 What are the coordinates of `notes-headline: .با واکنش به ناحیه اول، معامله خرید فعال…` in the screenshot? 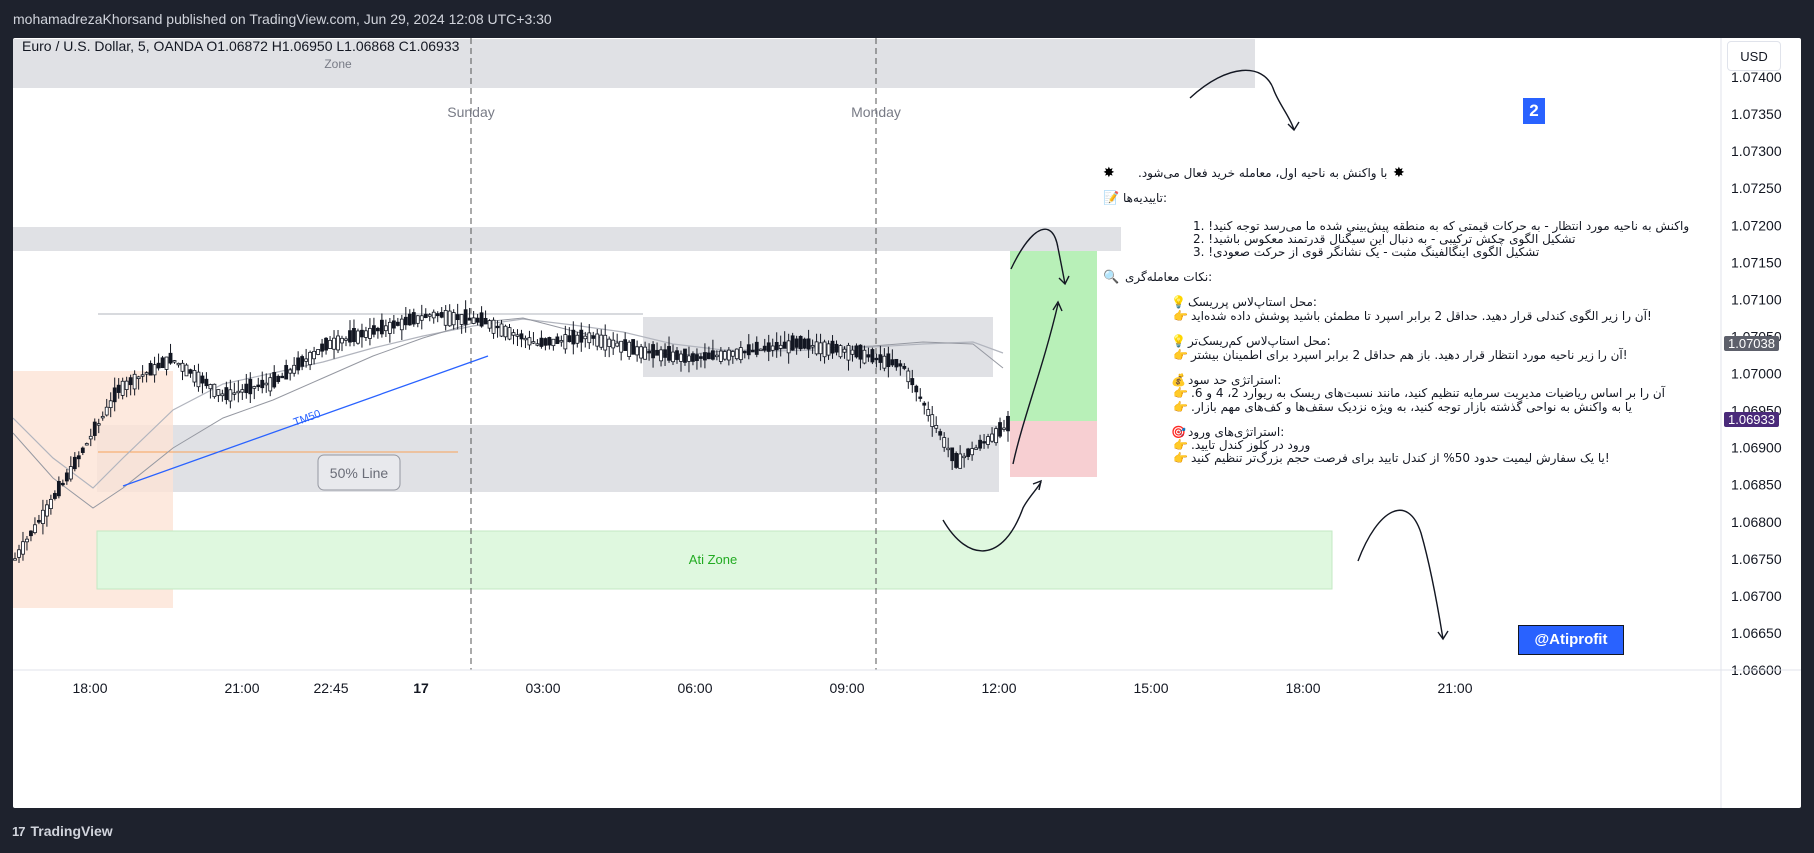 It's located at (1262, 173).